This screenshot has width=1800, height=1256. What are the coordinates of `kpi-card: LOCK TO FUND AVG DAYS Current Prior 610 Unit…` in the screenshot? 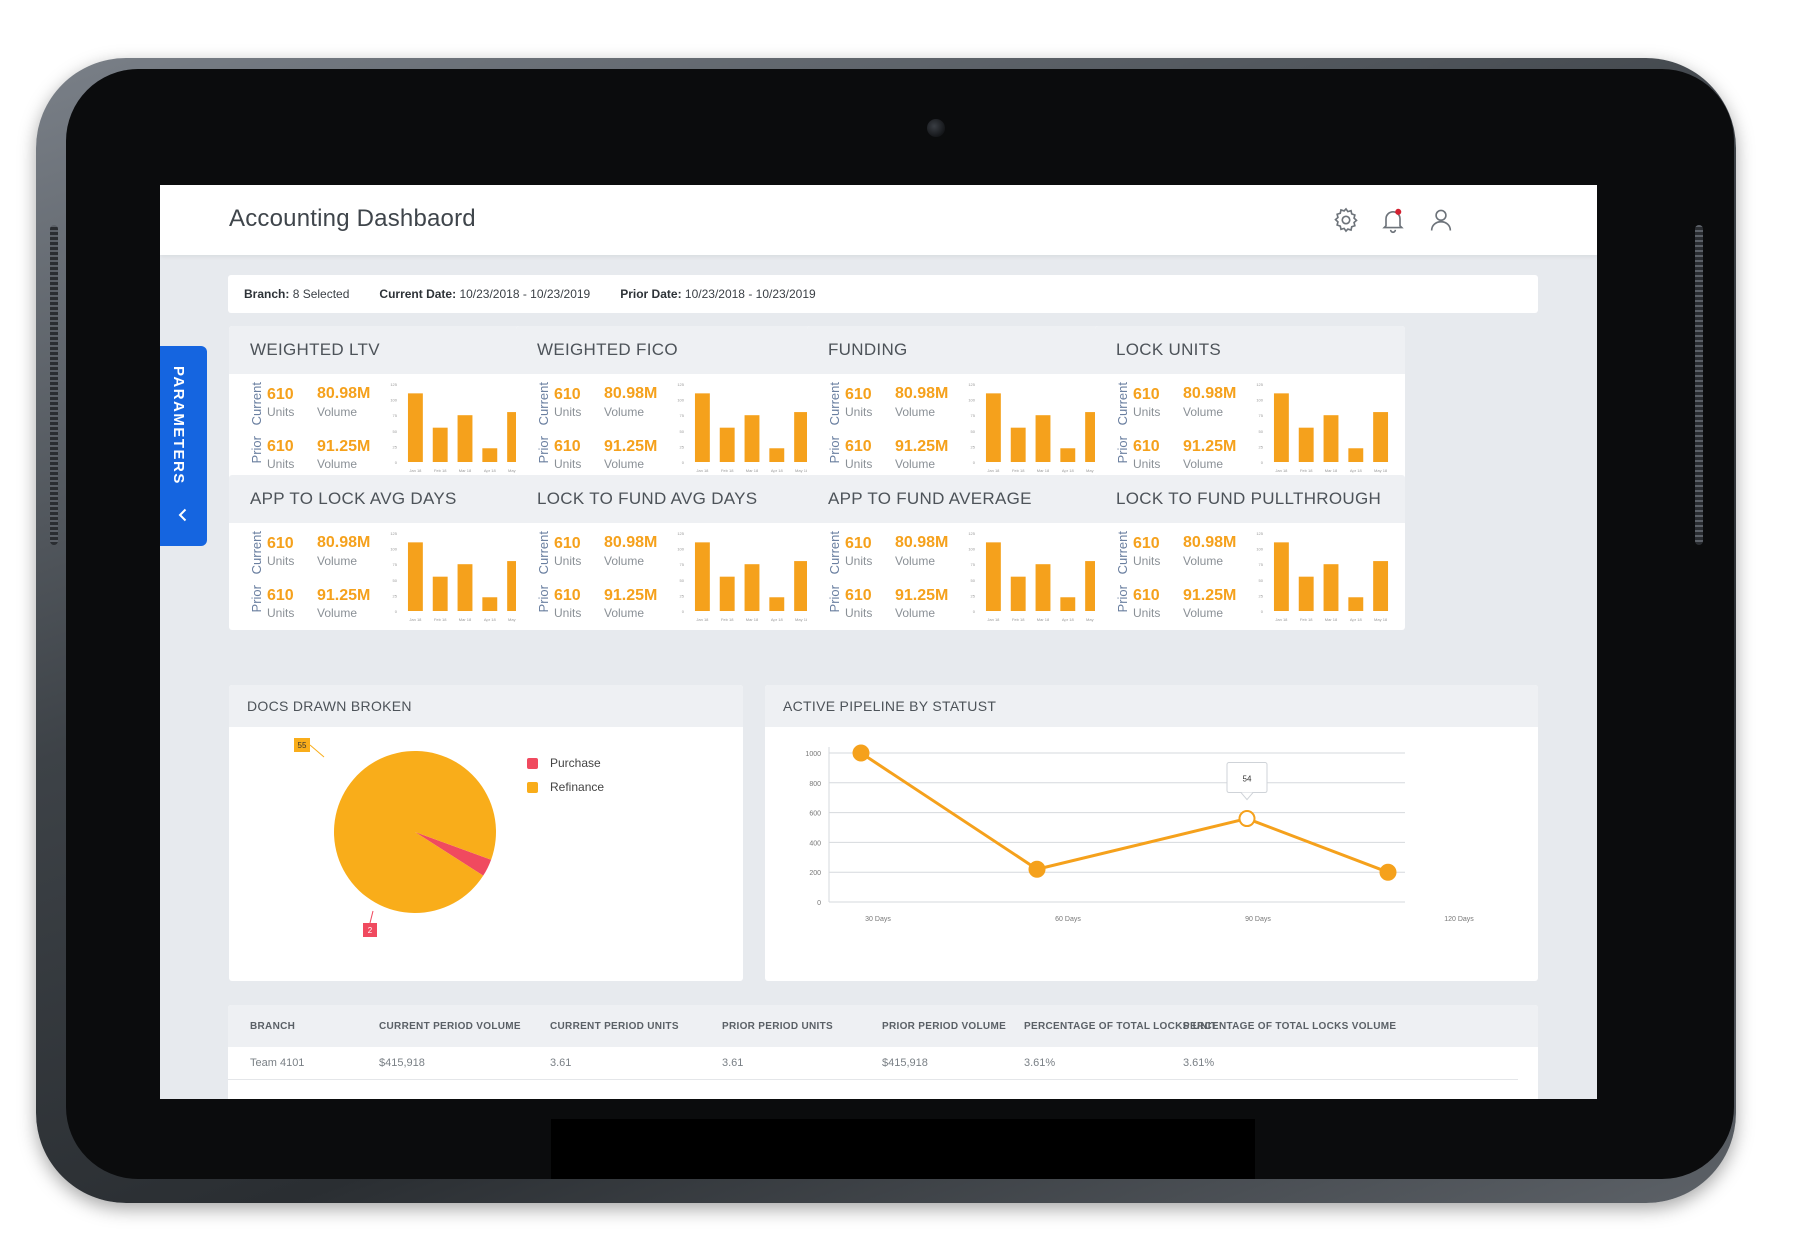 It's located at (671, 552).